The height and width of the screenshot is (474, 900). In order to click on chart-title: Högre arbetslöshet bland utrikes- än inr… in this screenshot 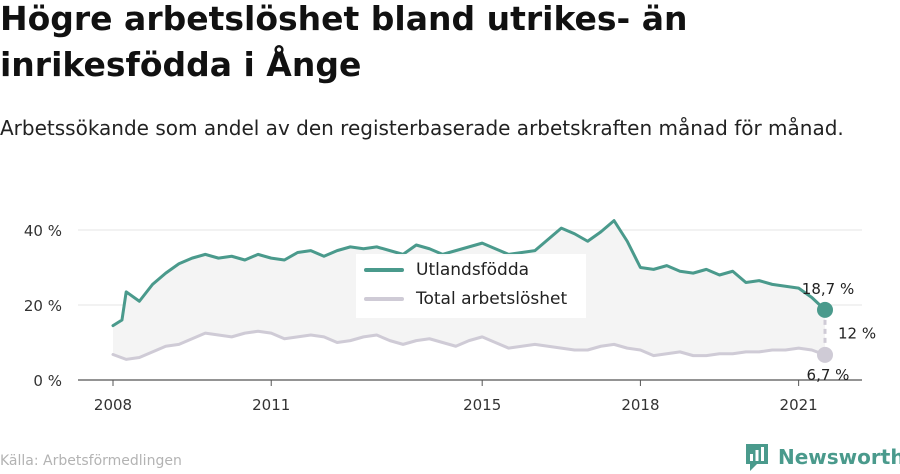, I will do `click(344, 42)`.